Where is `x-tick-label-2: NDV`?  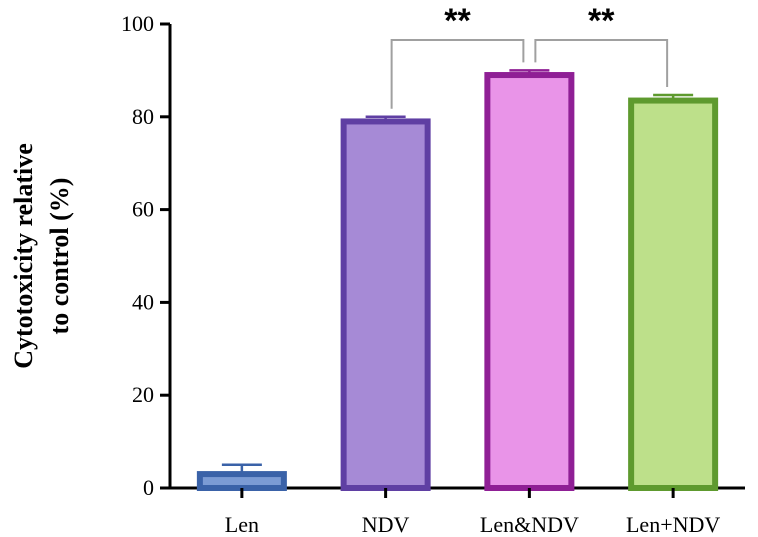
x-tick-label-2: NDV is located at coordinates (386, 524).